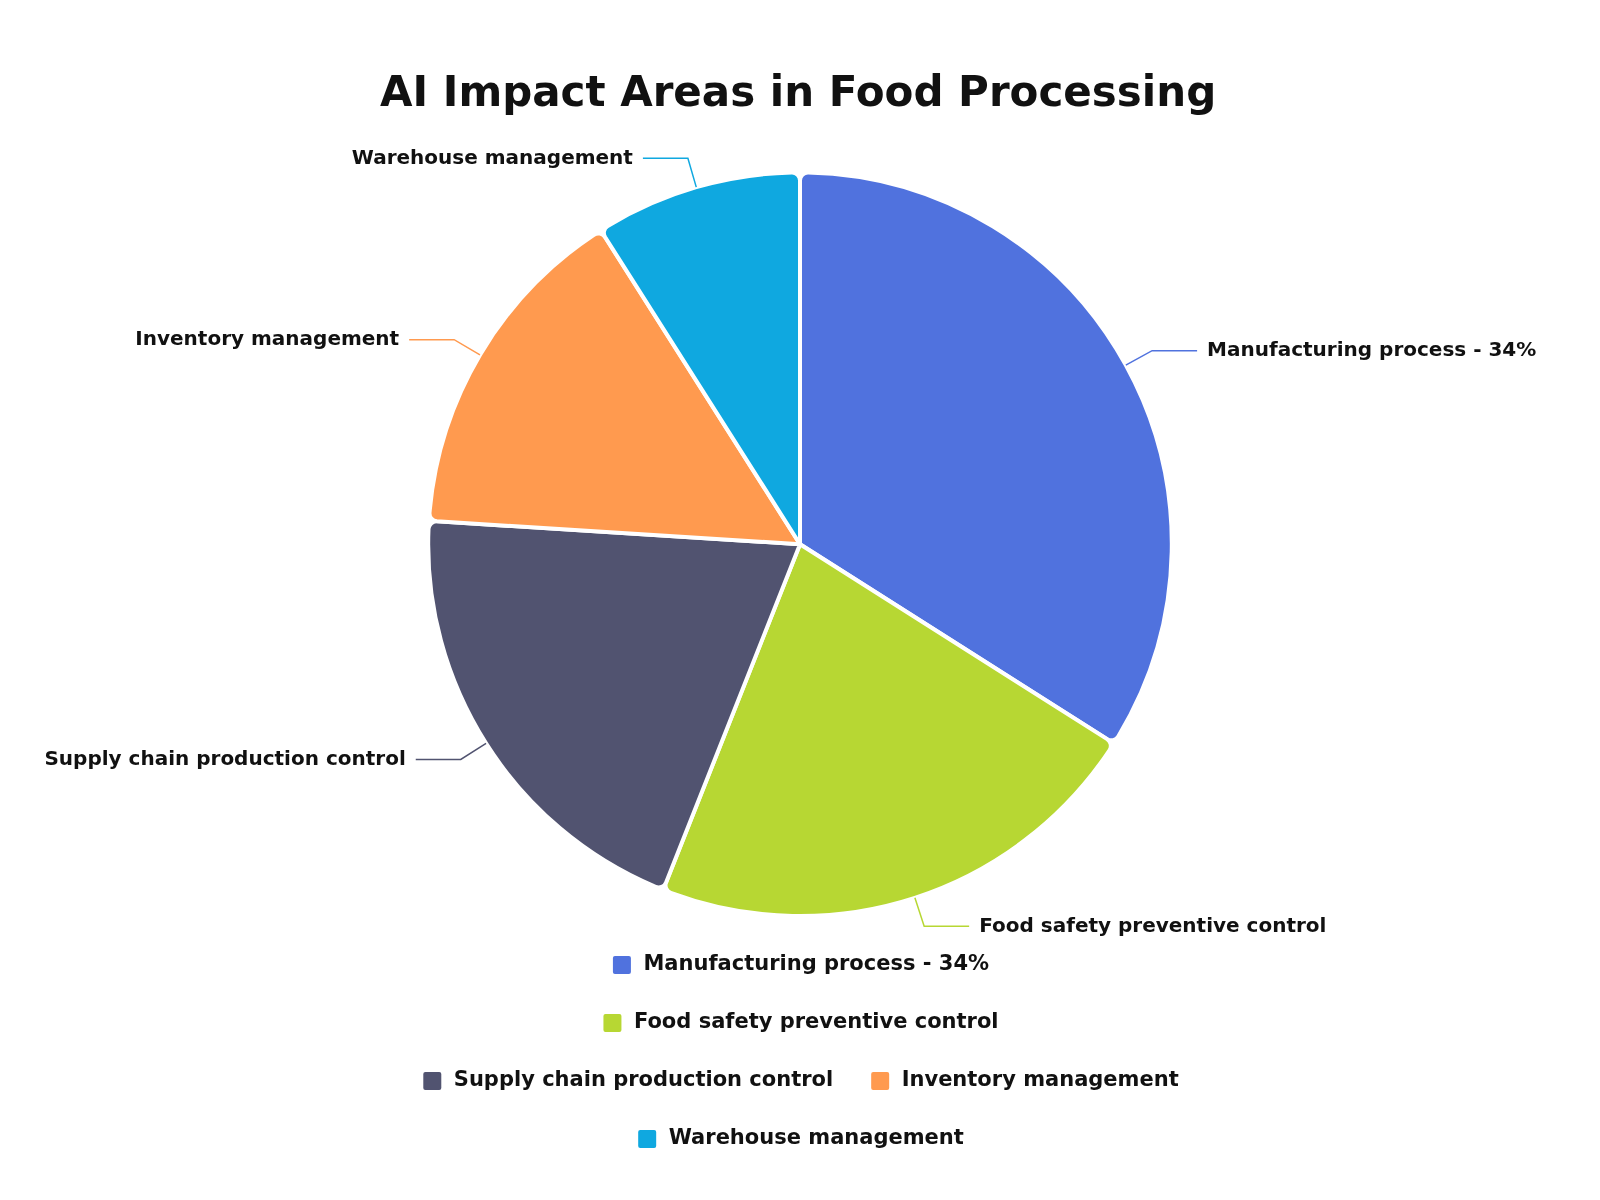 Image resolution: width=1600 pixels, height=1200 pixels. What do you see at coordinates (492, 156) in the screenshot?
I see `slice-label: Warehouse management` at bounding box center [492, 156].